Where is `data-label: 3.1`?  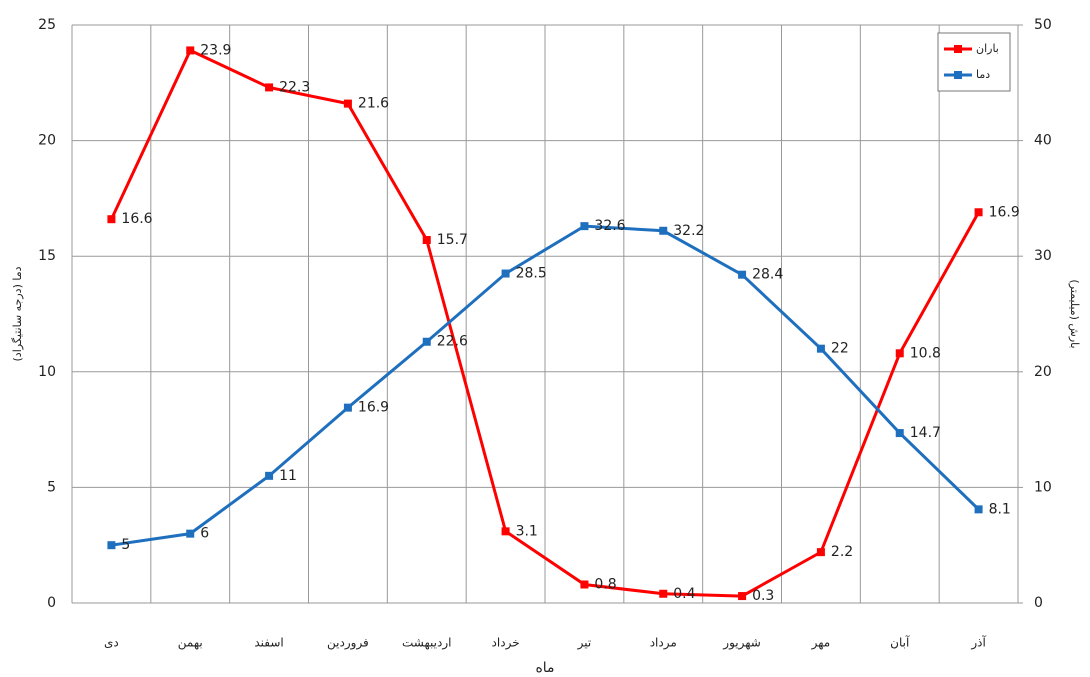 data-label: 3.1 is located at coordinates (527, 531).